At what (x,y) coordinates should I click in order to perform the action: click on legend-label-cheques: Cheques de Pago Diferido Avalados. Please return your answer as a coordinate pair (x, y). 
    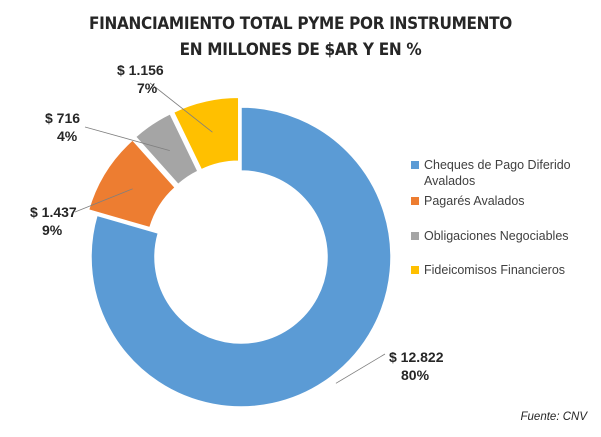
    Looking at the image, I should click on (497, 173).